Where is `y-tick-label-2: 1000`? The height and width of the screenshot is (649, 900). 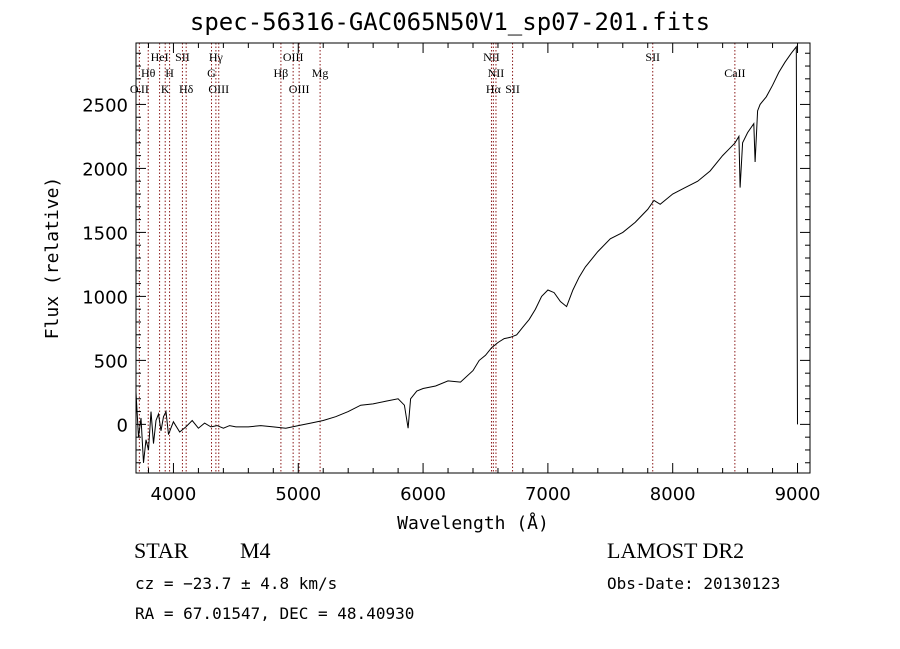
y-tick-label-2: 1000 is located at coordinates (105, 297).